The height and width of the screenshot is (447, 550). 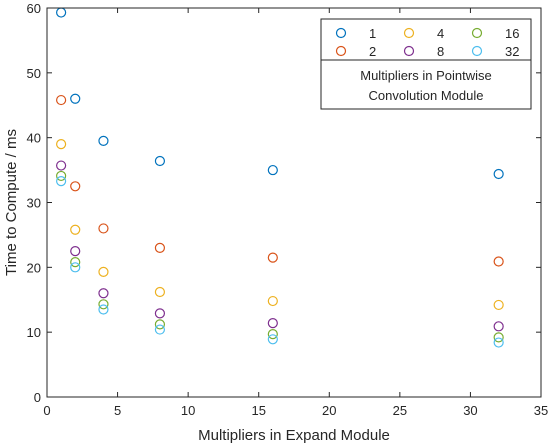 I want to click on x-tick-label: 30, so click(x=470, y=410).